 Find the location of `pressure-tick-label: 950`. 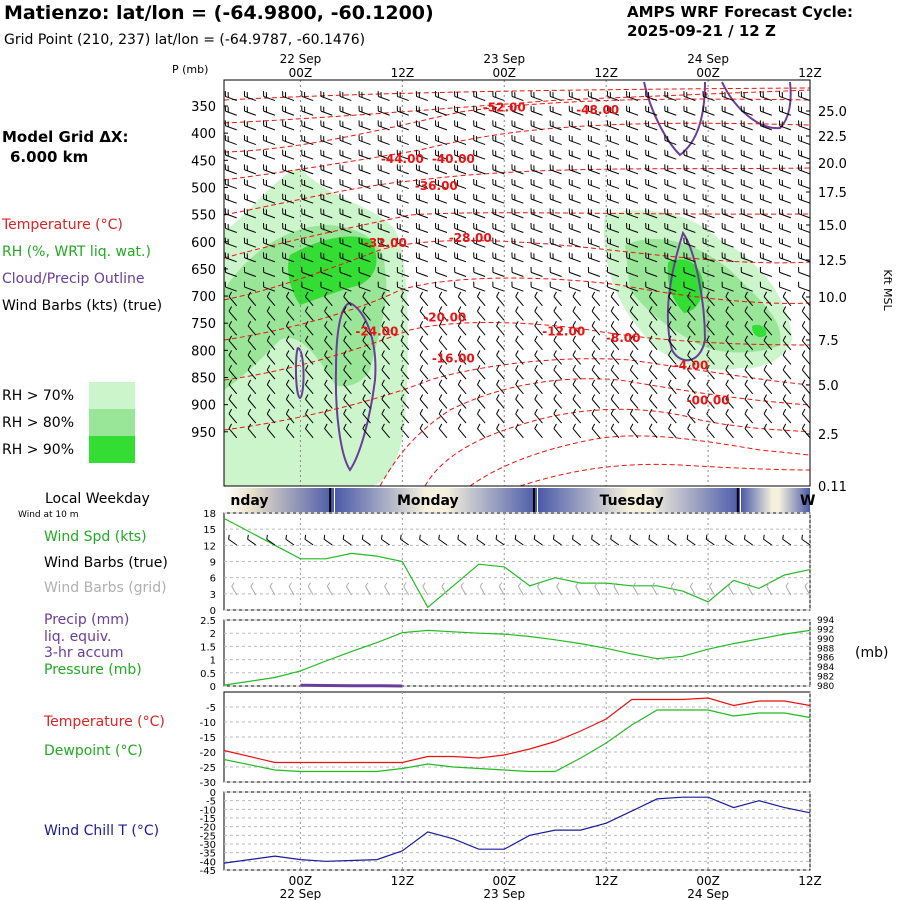

pressure-tick-label: 950 is located at coordinates (203, 433).